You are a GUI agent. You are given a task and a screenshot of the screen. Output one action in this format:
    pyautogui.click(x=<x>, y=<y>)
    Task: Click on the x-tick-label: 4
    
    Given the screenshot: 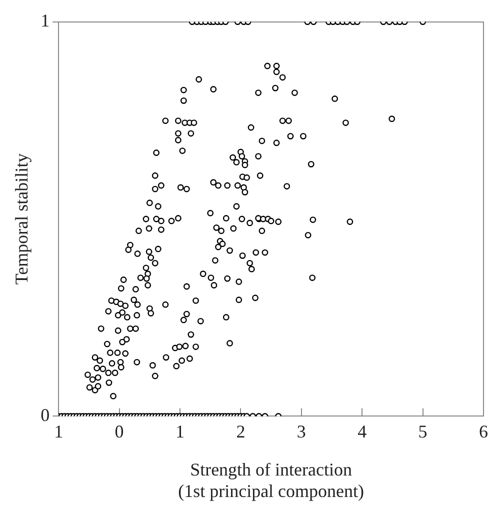 What is the action you would take?
    pyautogui.click(x=362, y=432)
    